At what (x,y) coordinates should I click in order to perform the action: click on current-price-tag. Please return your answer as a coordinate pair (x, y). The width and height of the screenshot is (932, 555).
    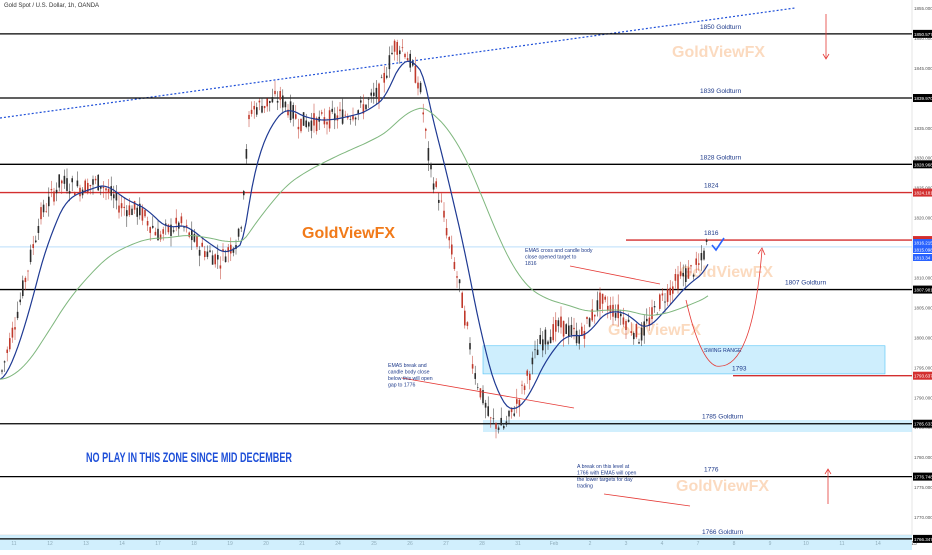
    Looking at the image, I should click on (922, 257).